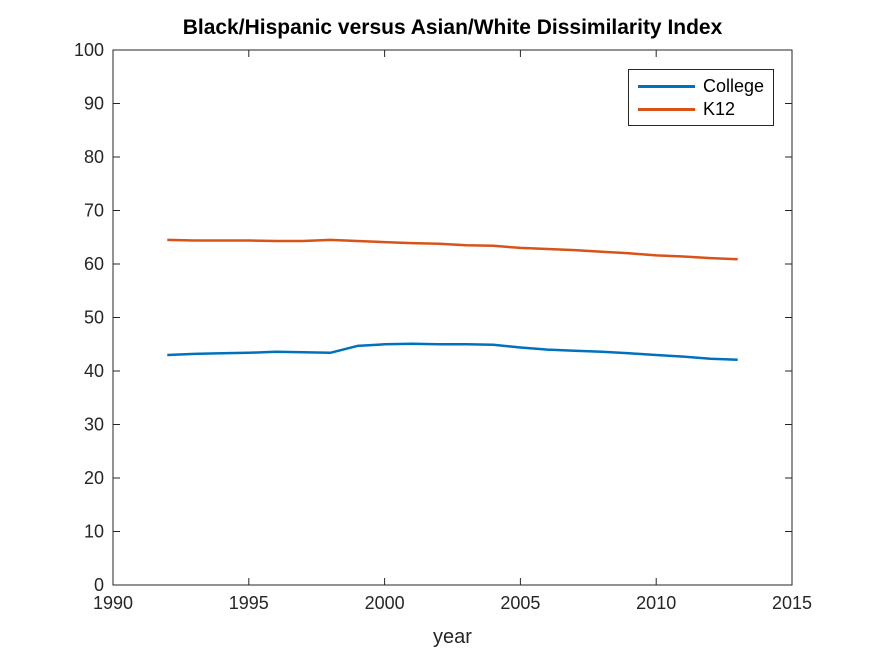 This screenshot has width=875, height=656. I want to click on x-tick-label: 2000, so click(385, 603).